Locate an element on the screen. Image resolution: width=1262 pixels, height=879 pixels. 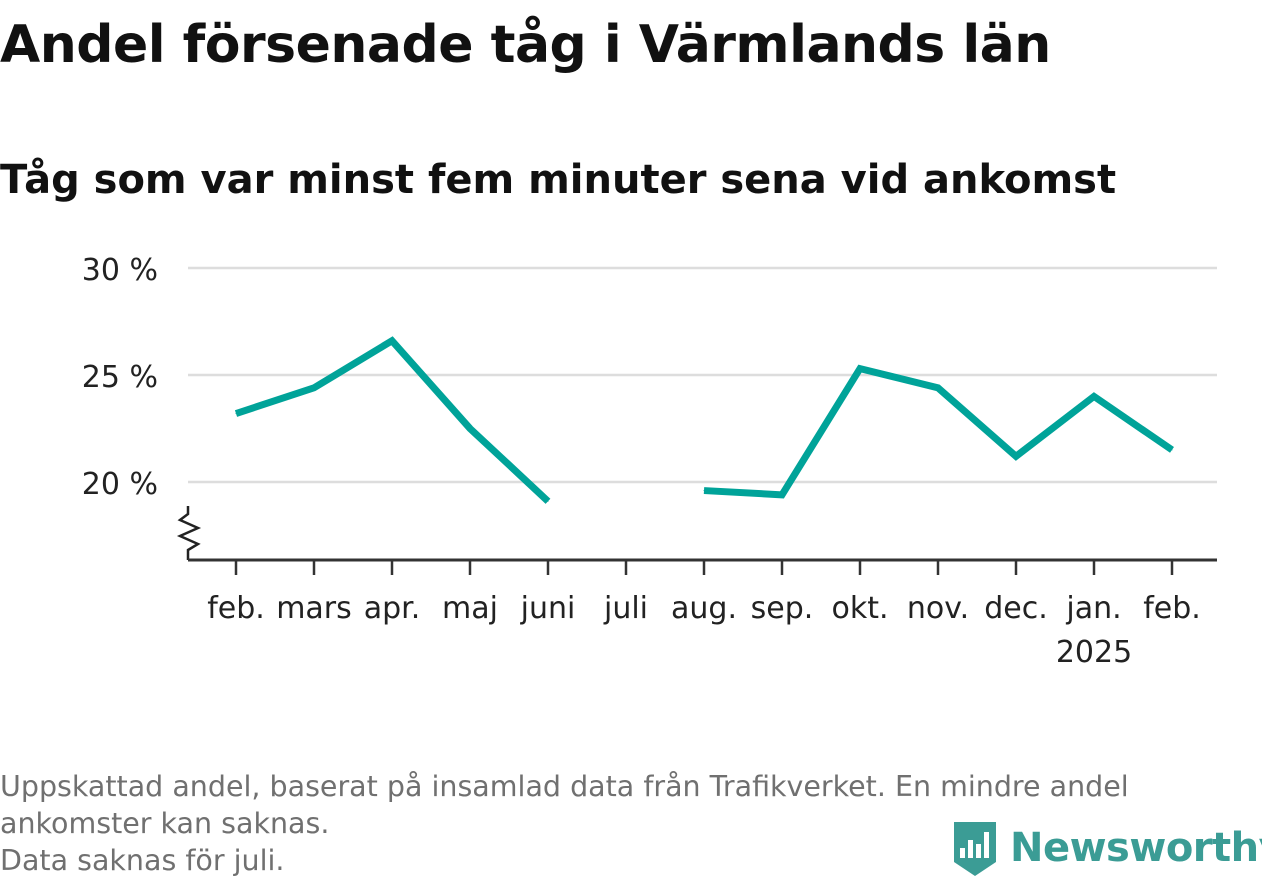
footnote-line-2: ankomster kan saknas. is located at coordinates (165, 823).